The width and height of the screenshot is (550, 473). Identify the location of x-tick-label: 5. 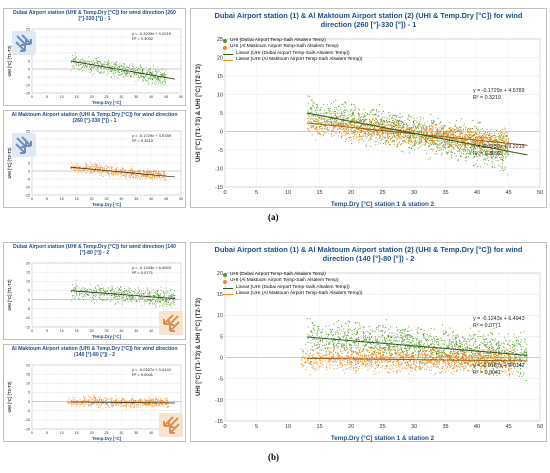
(47, 97).